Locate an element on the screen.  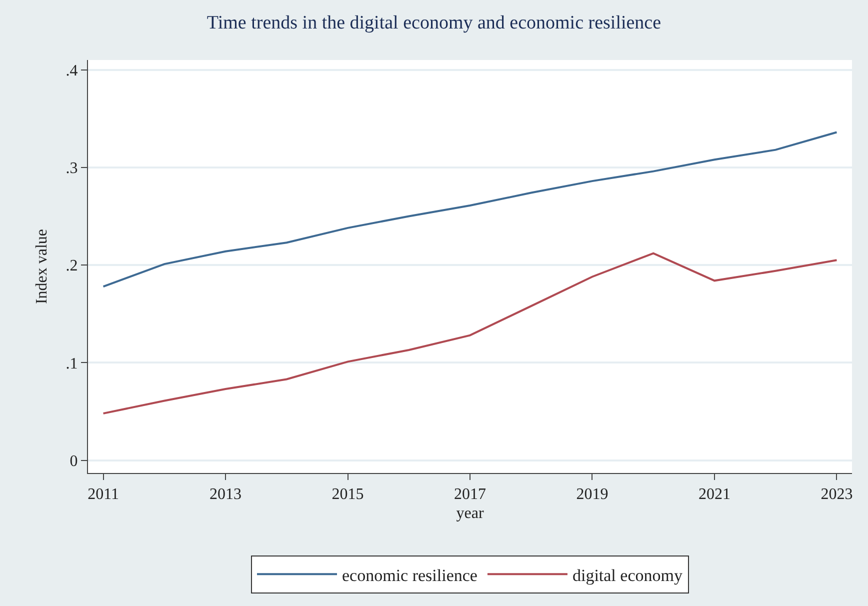
y-tick-label: .4 is located at coordinates (72, 71).